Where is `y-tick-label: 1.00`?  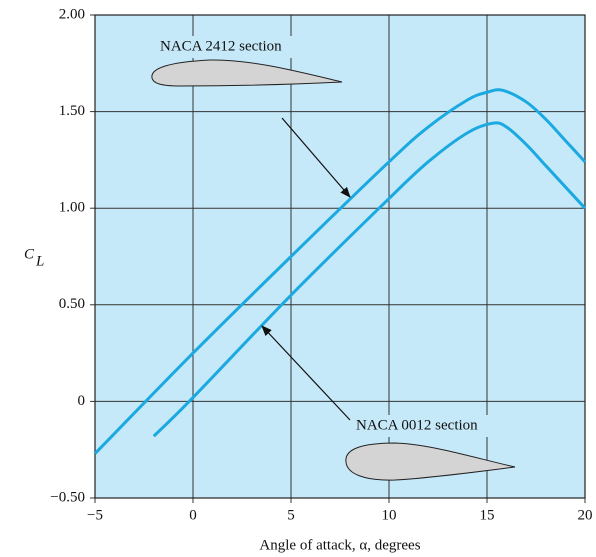 y-tick-label: 1.00 is located at coordinates (72, 208).